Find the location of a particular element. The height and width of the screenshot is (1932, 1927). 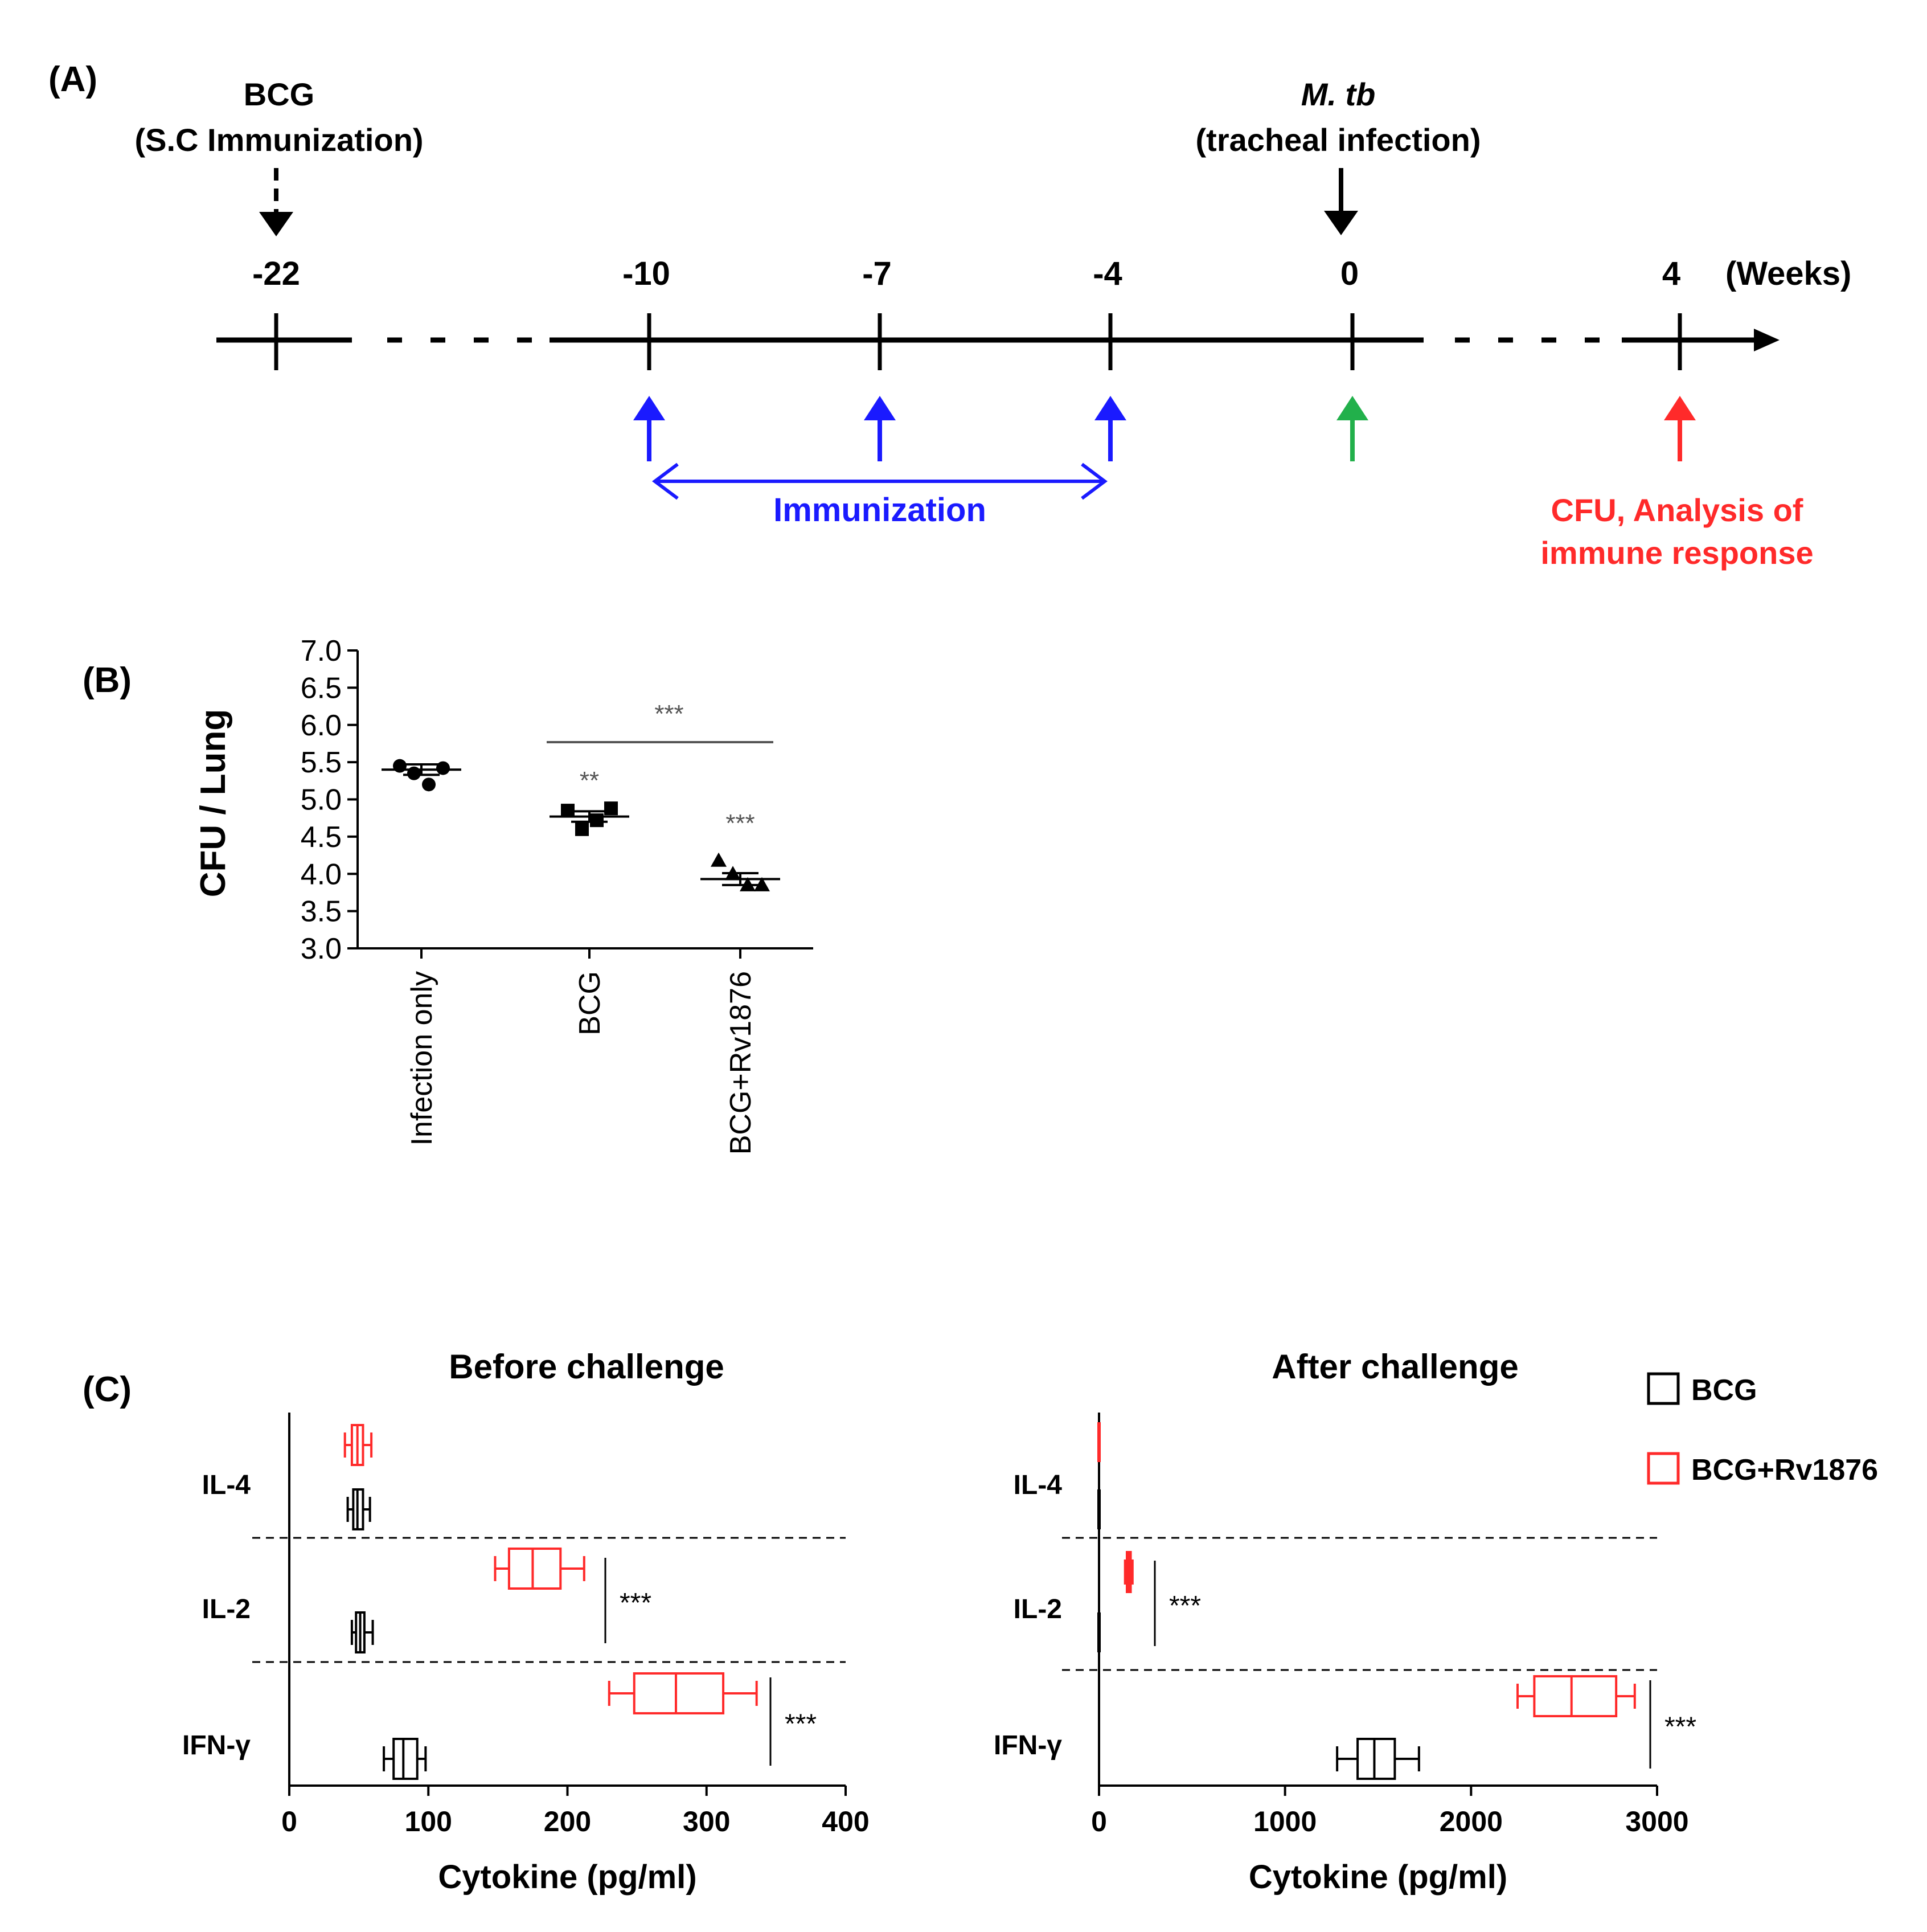

tick-label-neg22: -22 is located at coordinates (276, 273).